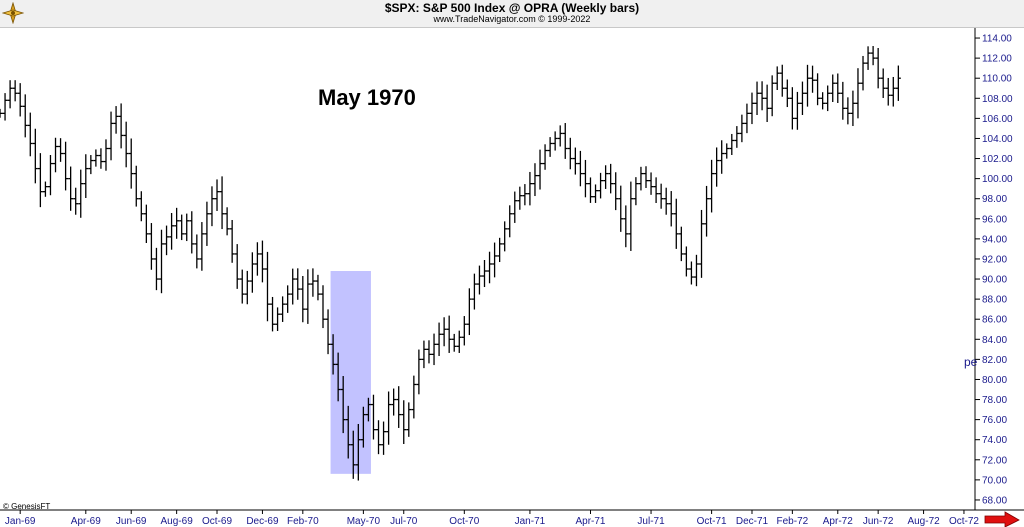  Describe the element at coordinates (994, 360) in the screenshot. I see `y-tick-label: 82.00` at that location.